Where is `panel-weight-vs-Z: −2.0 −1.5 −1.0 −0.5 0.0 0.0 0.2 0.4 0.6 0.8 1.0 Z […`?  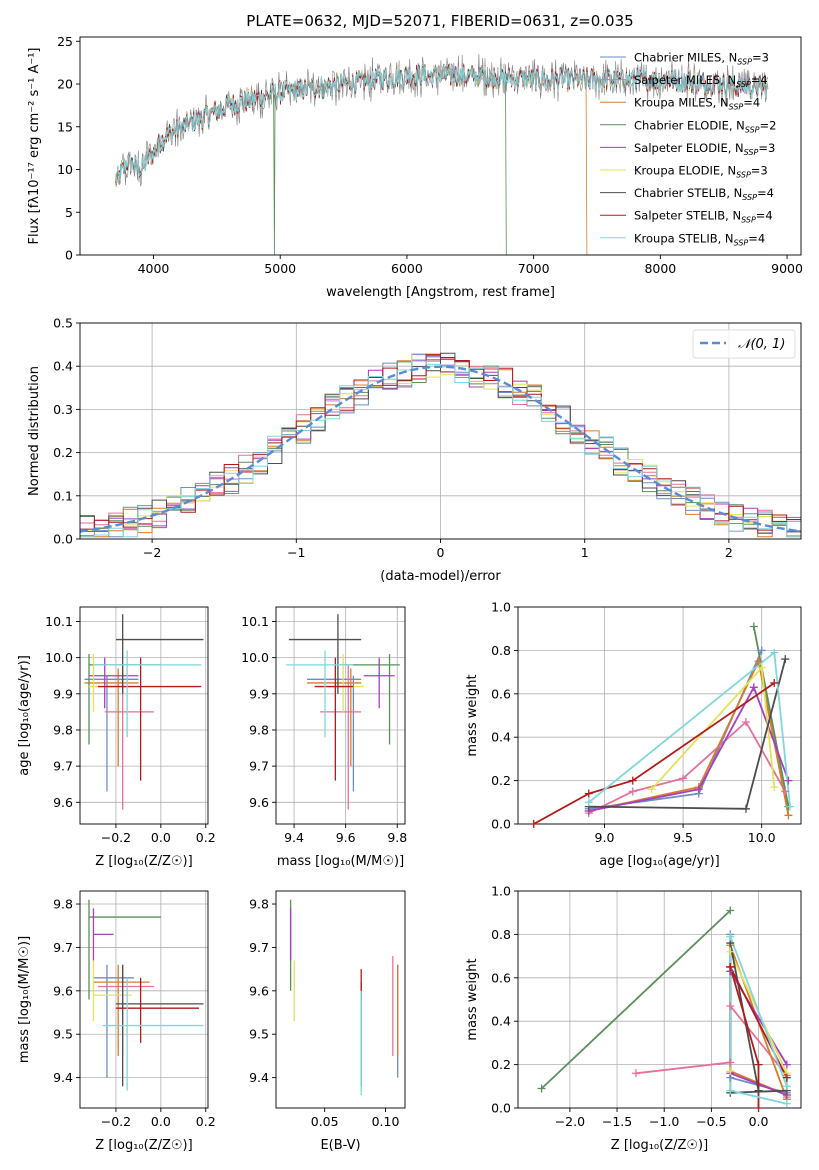
panel-weight-vs-Z: −2.0 −1.5 −1.0 −0.5 0.0 0.0 0.2 0.4 0.6 0.8 1.0 Z [… is located at coordinates (633, 1018).